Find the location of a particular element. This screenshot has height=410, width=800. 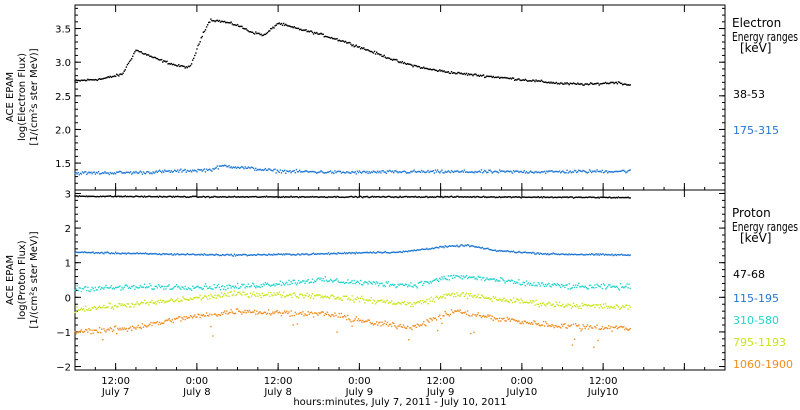

xtick-date-label: July10 is located at coordinates (603, 392).